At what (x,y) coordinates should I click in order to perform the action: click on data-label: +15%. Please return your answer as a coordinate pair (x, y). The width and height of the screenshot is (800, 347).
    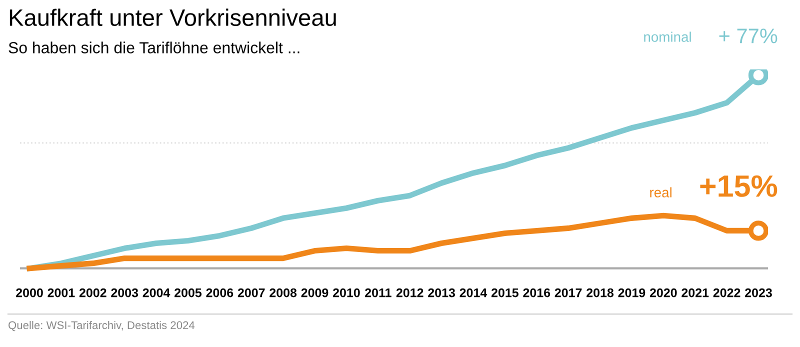
    Looking at the image, I should click on (739, 186).